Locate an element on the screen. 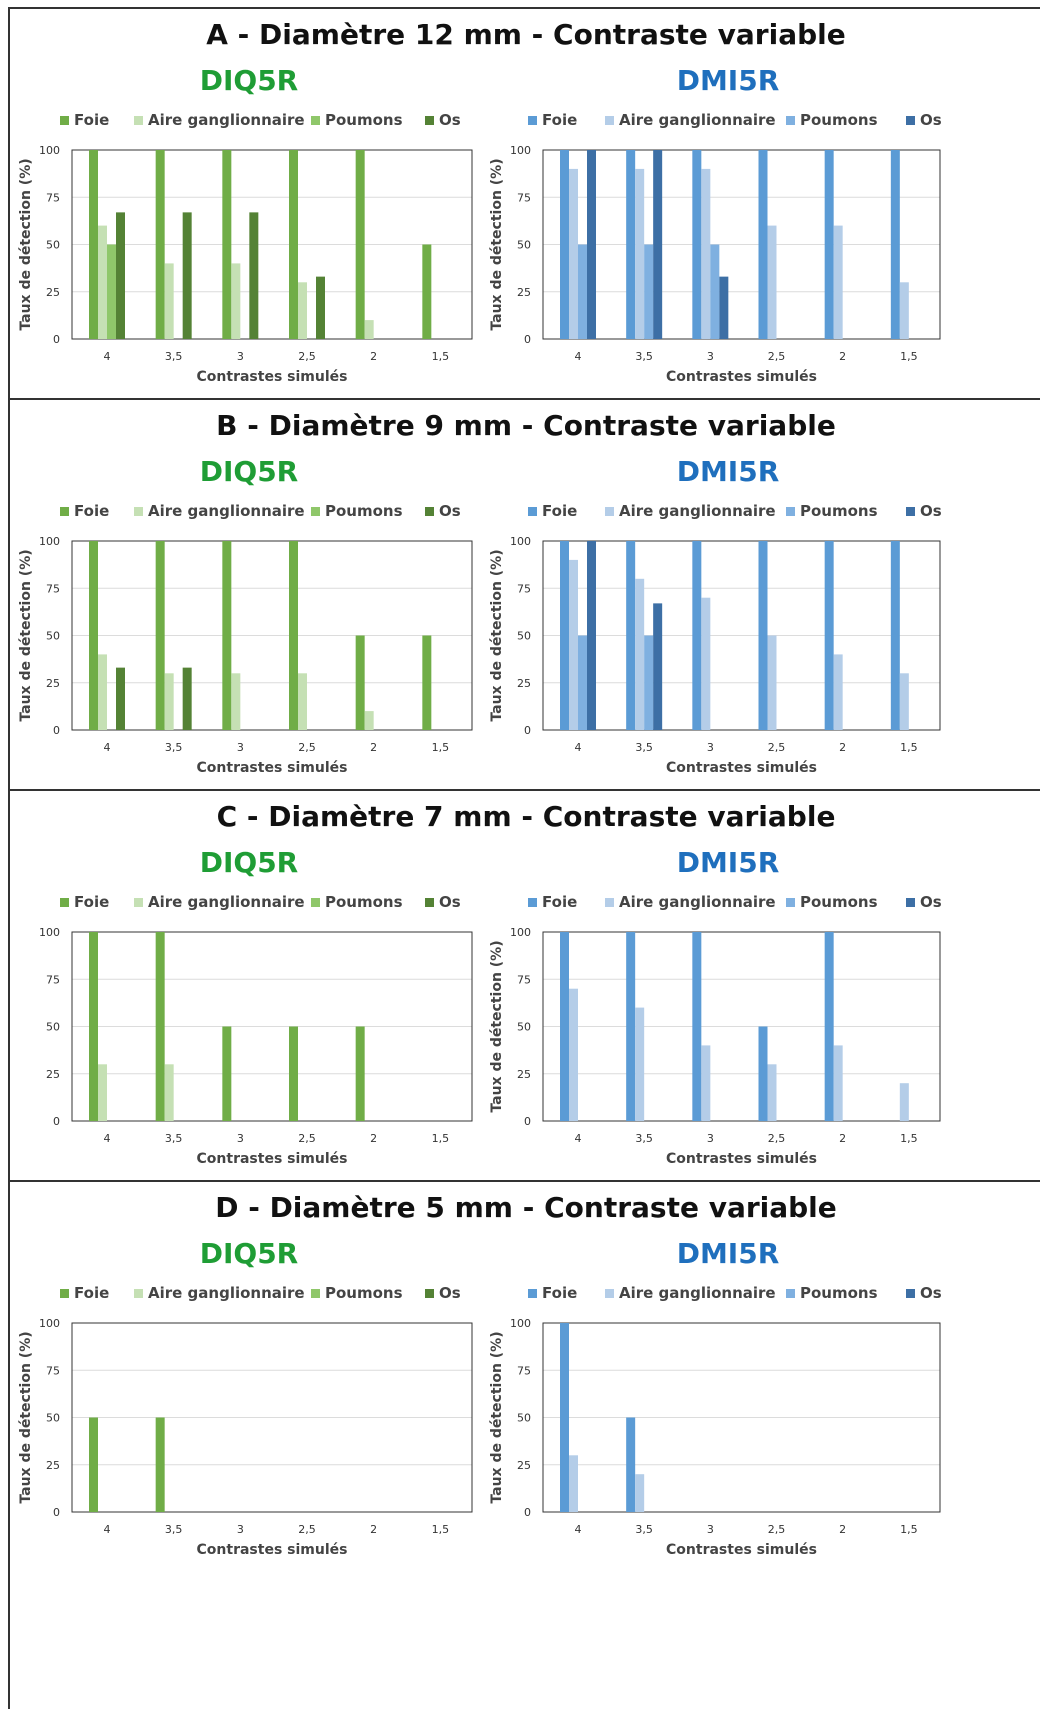  x-tick-label: 4 is located at coordinates (107, 1138).